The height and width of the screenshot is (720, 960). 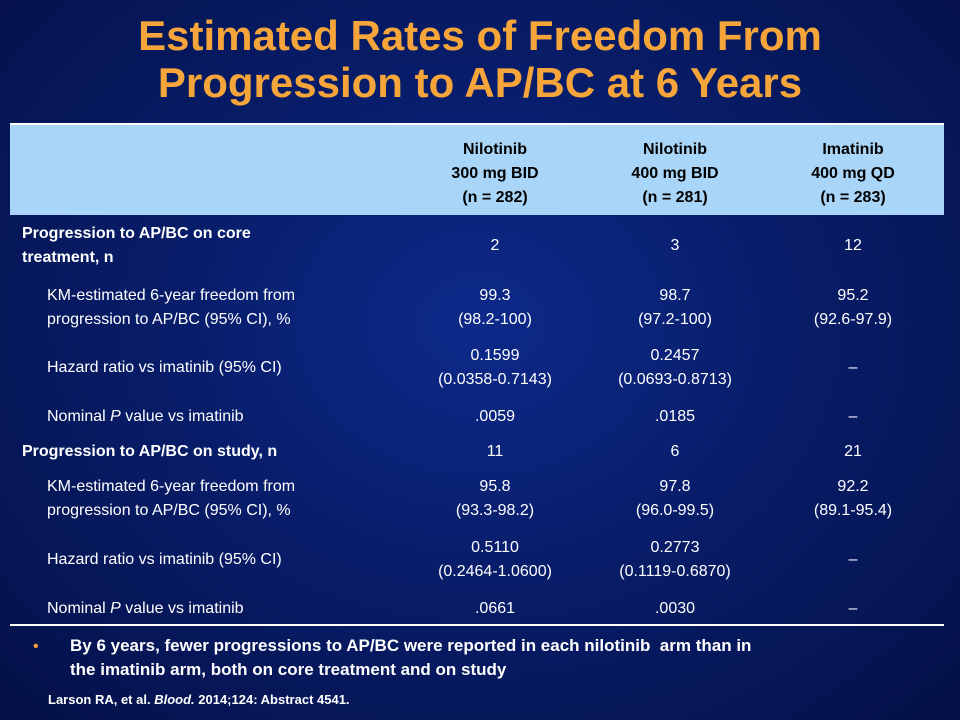 I want to click on cell-ci: (0.0693-0.8713), so click(x=675, y=379).